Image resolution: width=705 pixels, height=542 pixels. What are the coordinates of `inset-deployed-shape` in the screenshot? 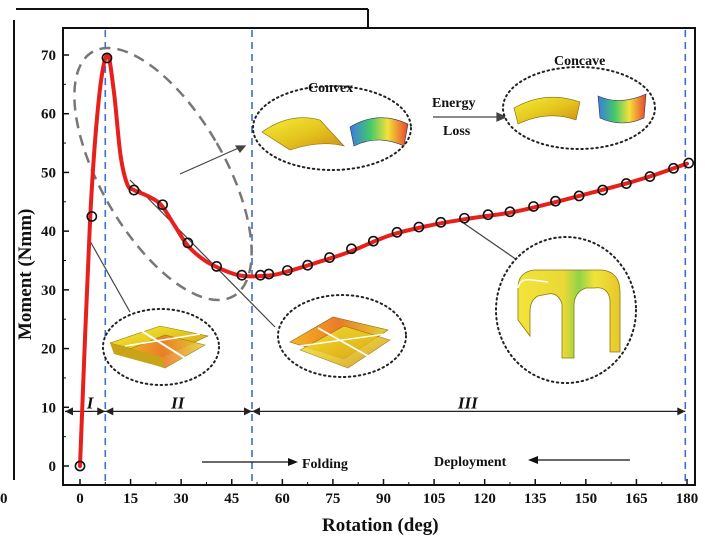 It's located at (566, 310).